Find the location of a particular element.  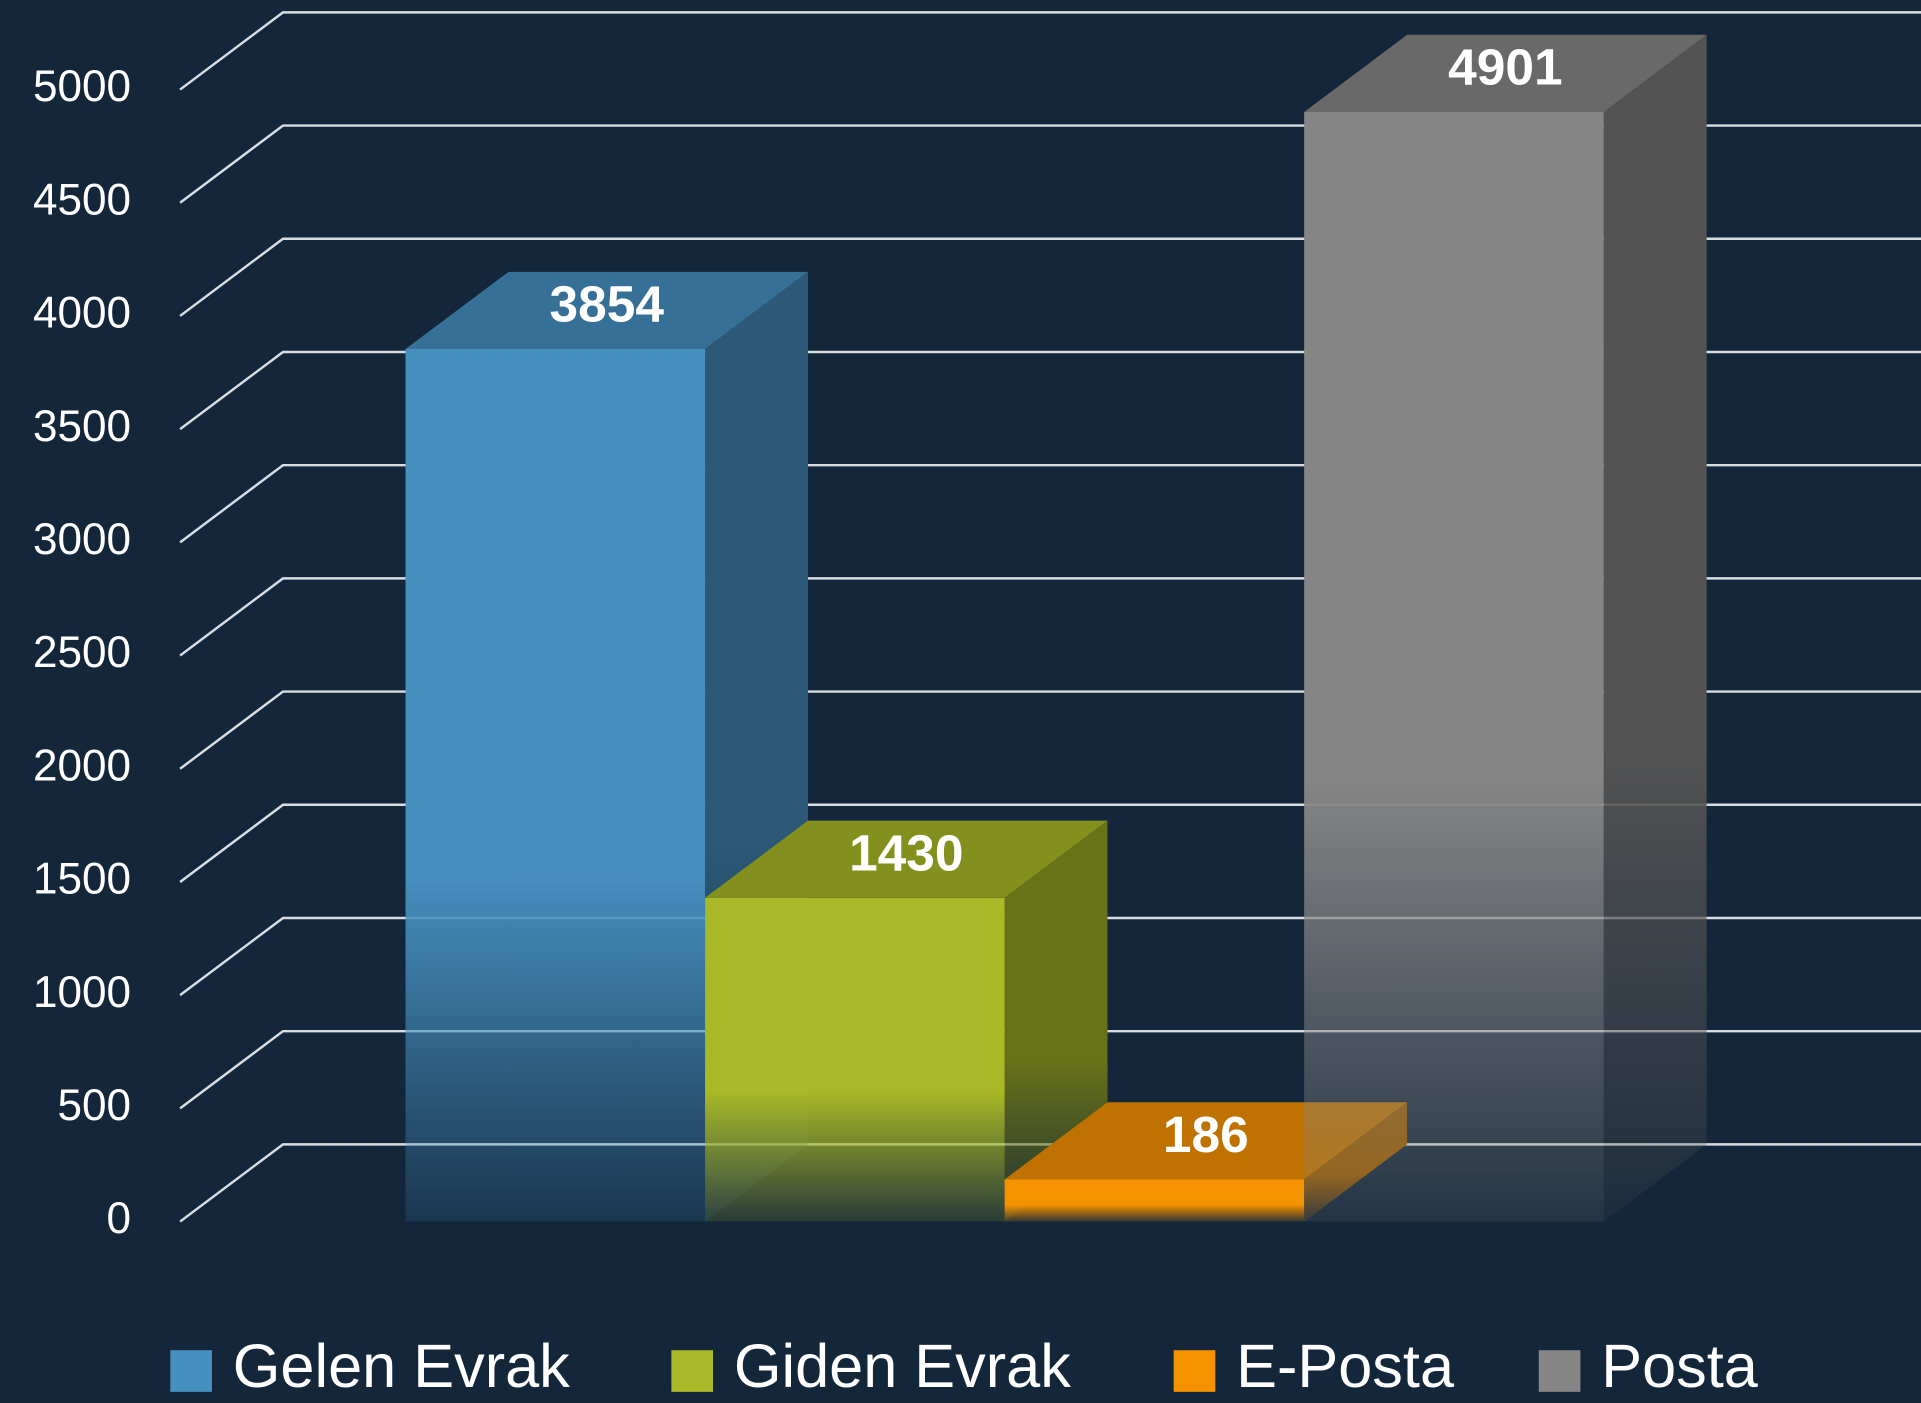

data-label: 1430 is located at coordinates (906, 852).